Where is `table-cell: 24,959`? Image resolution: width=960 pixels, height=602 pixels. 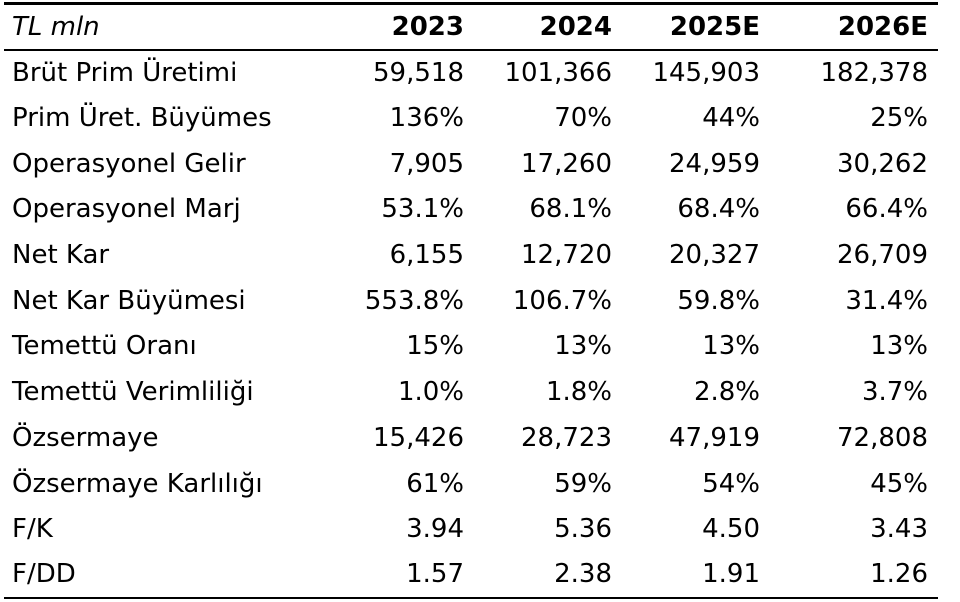 table-cell: 24,959 is located at coordinates (714, 163).